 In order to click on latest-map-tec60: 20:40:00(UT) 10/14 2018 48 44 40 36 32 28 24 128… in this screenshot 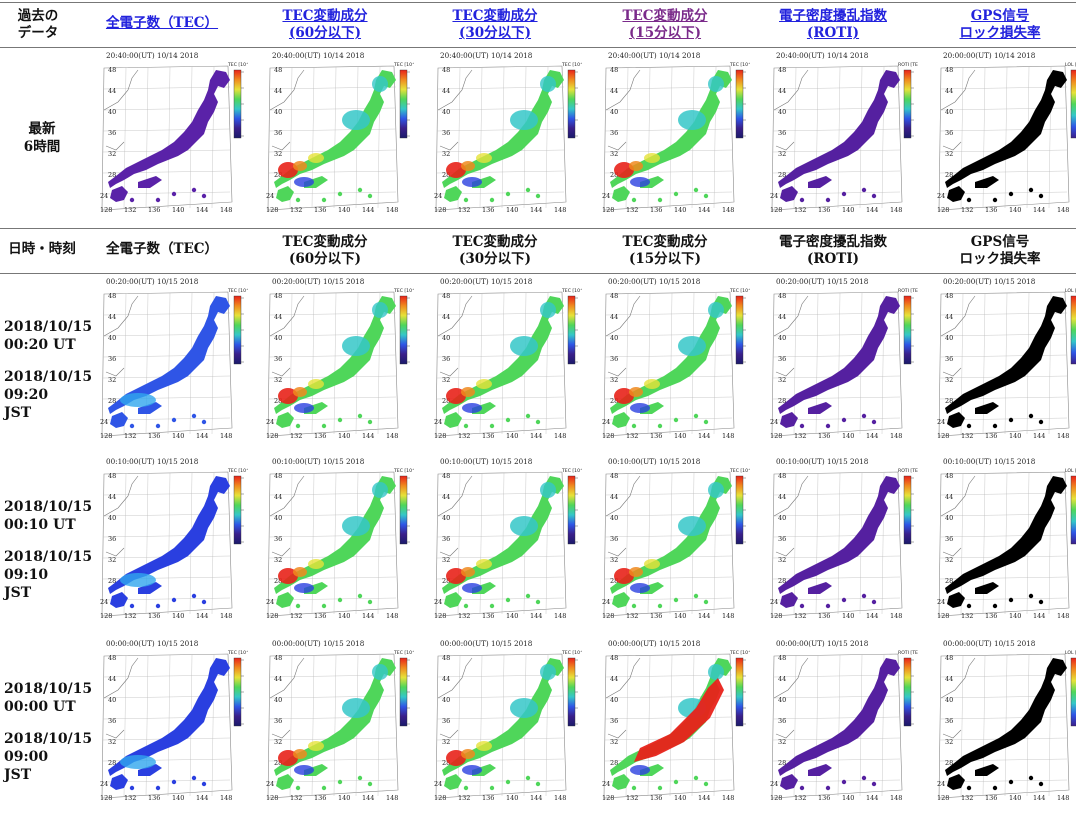, I will do `click(339, 132)`.